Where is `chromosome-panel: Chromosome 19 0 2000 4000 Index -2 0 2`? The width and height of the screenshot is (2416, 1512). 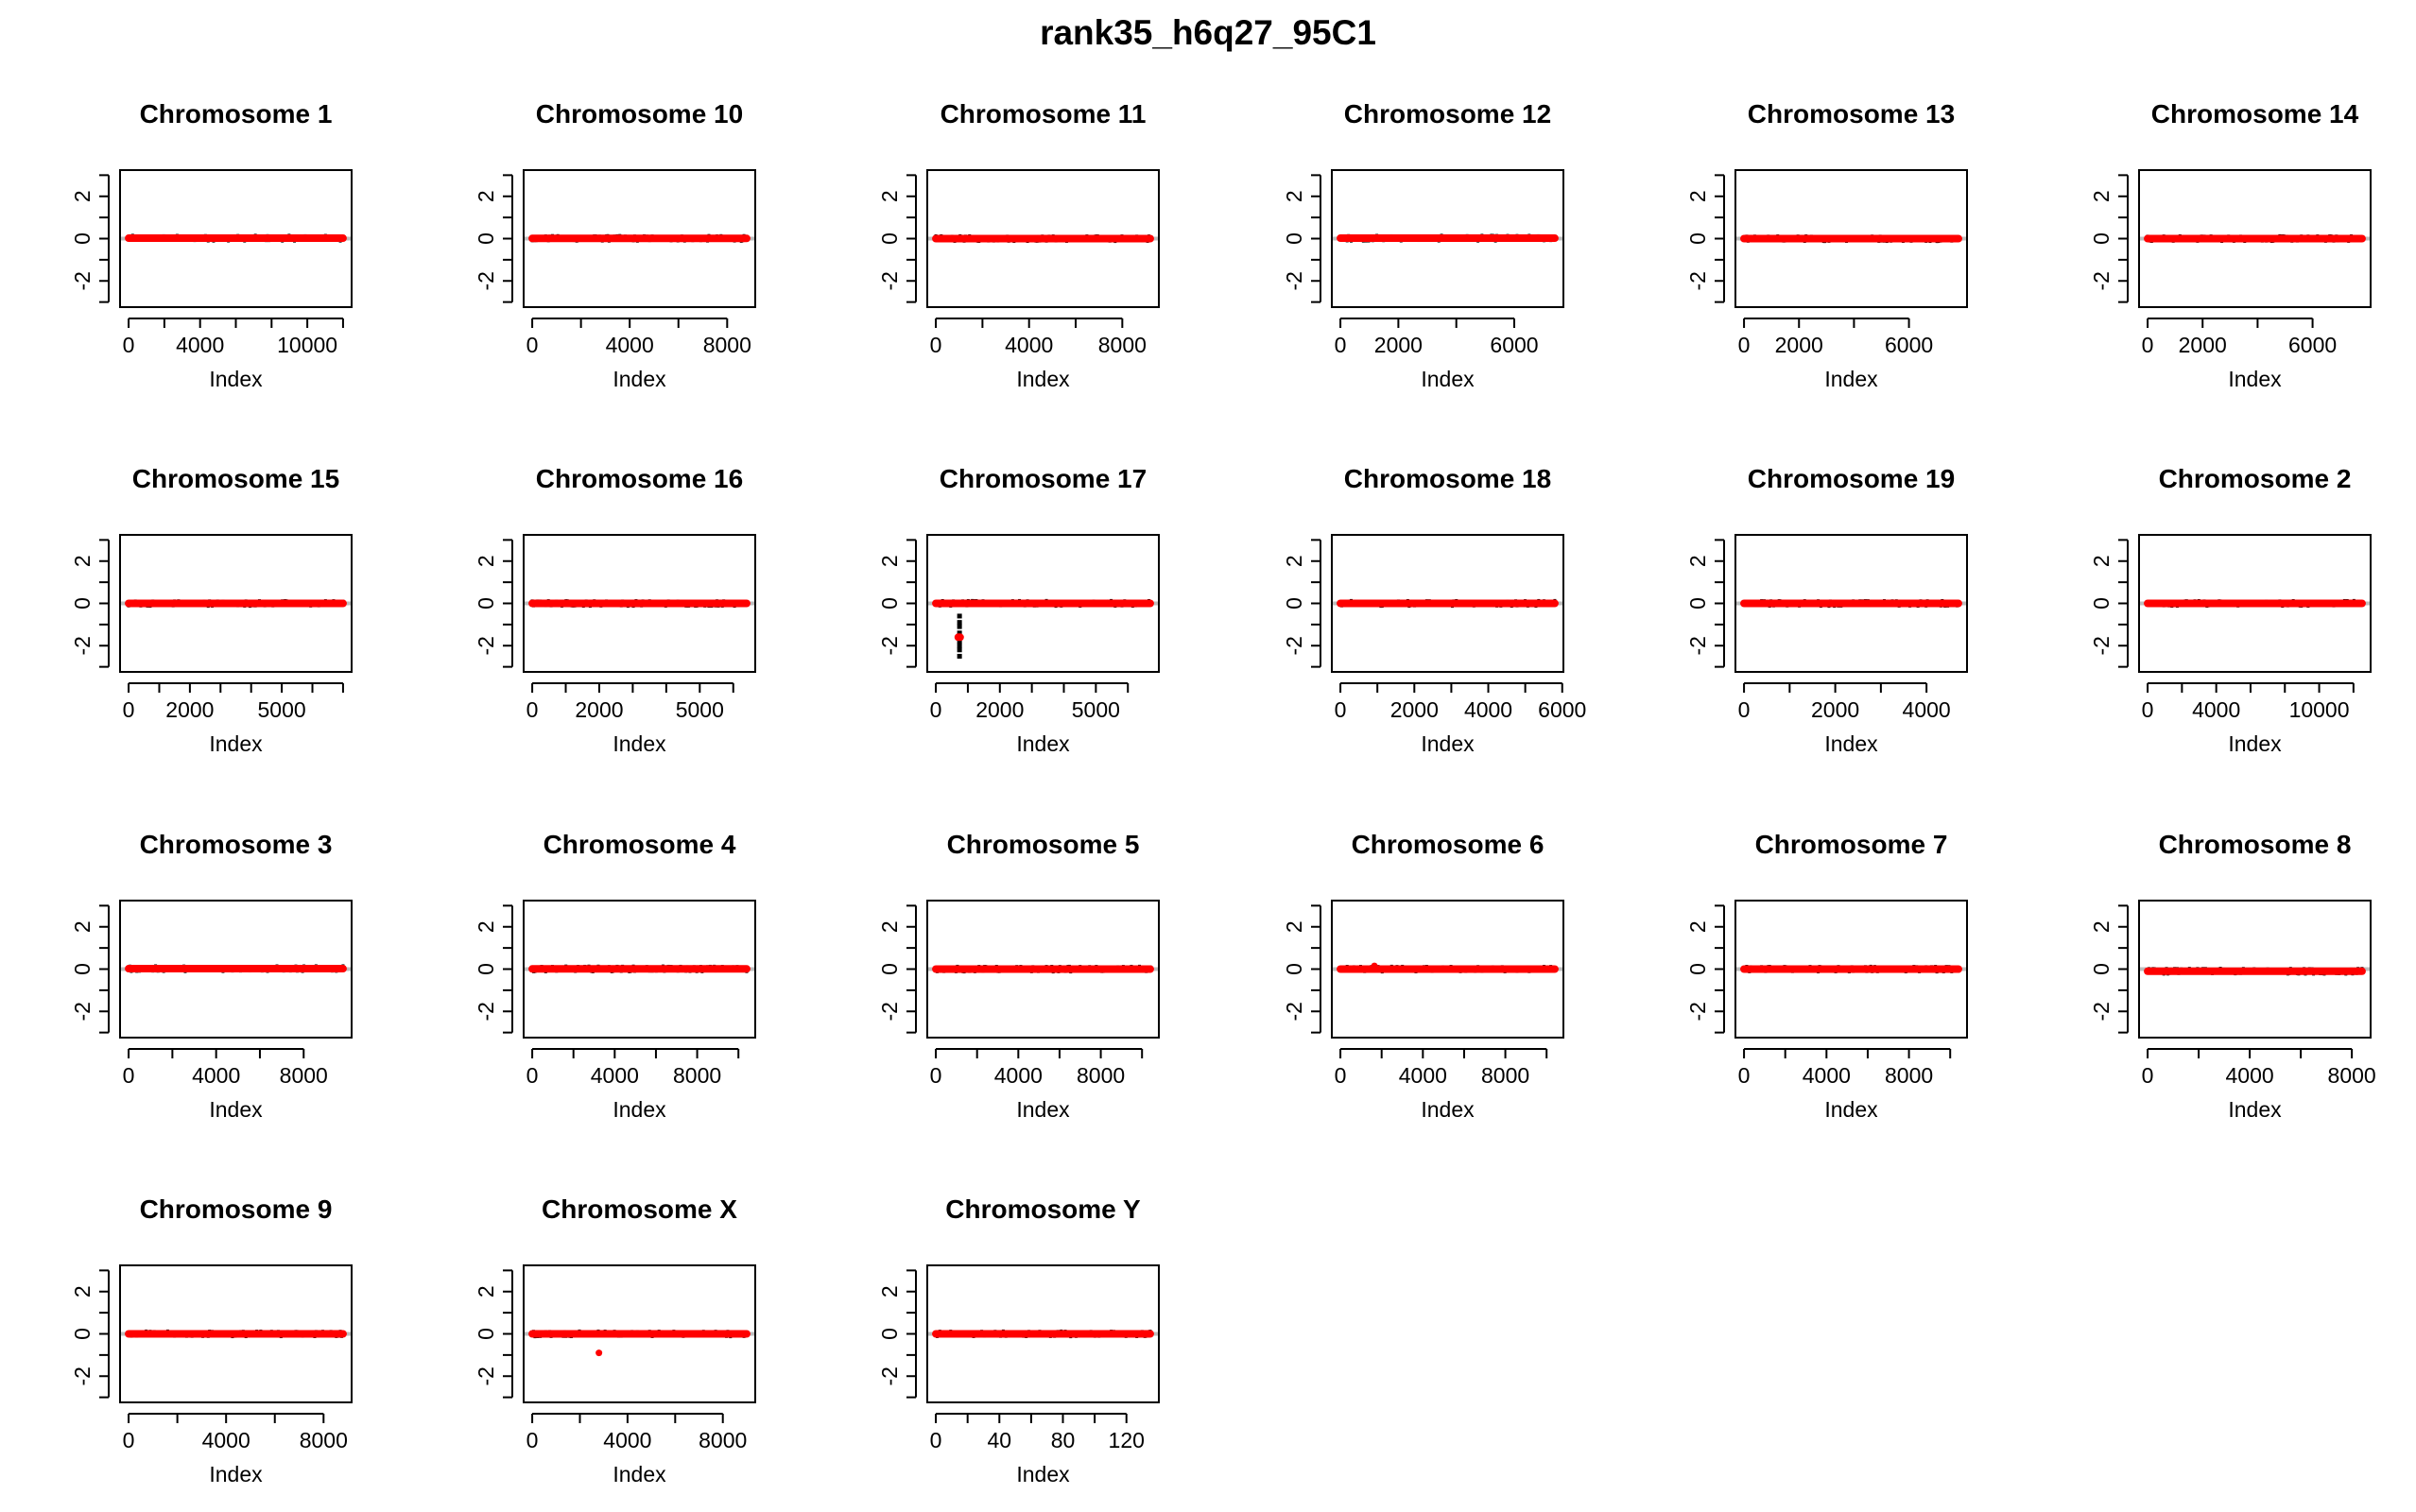
chromosome-panel: Chromosome 19 0 2000 4000 Index -2 0 2 is located at coordinates (1826, 610).